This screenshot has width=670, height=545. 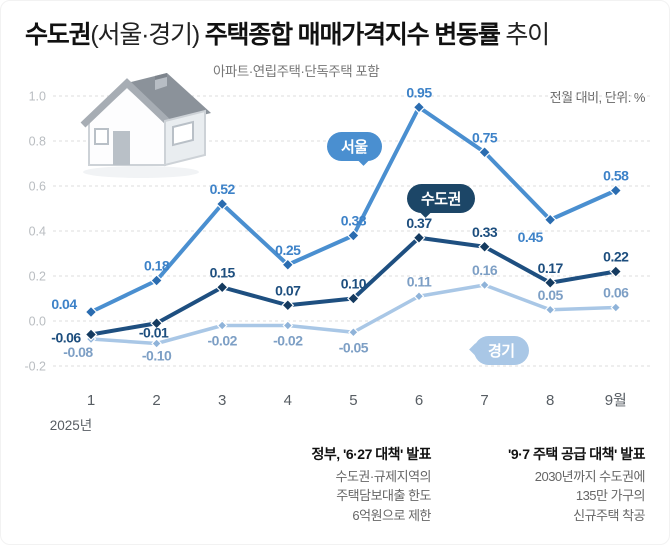 I want to click on svg-text: -0.2, so click(x=35, y=367).